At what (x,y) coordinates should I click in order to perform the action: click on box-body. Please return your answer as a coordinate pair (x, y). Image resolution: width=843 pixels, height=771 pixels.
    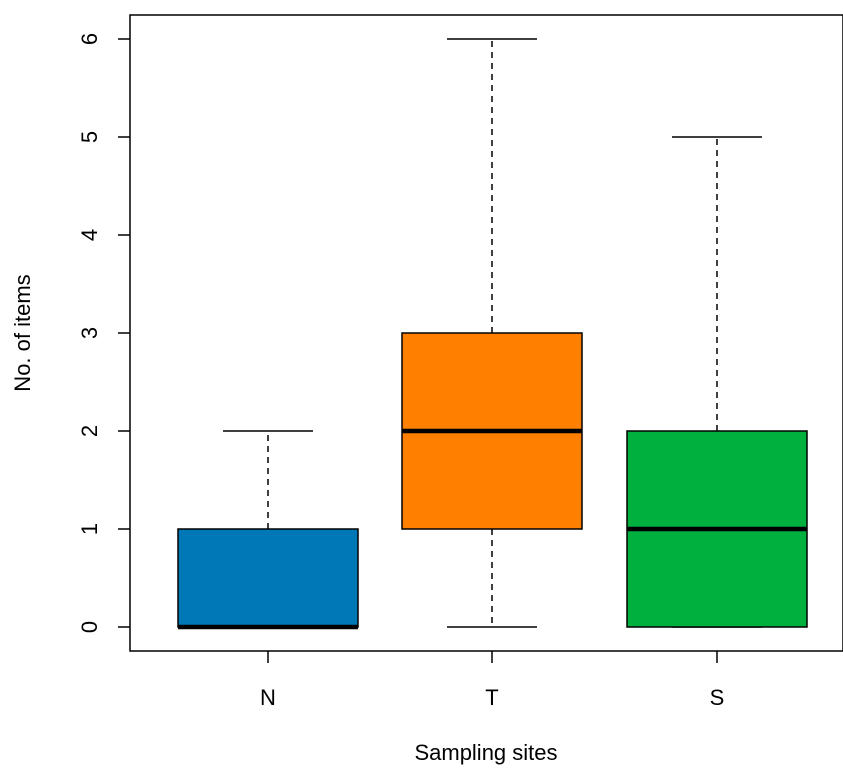
    Looking at the image, I should click on (268, 578).